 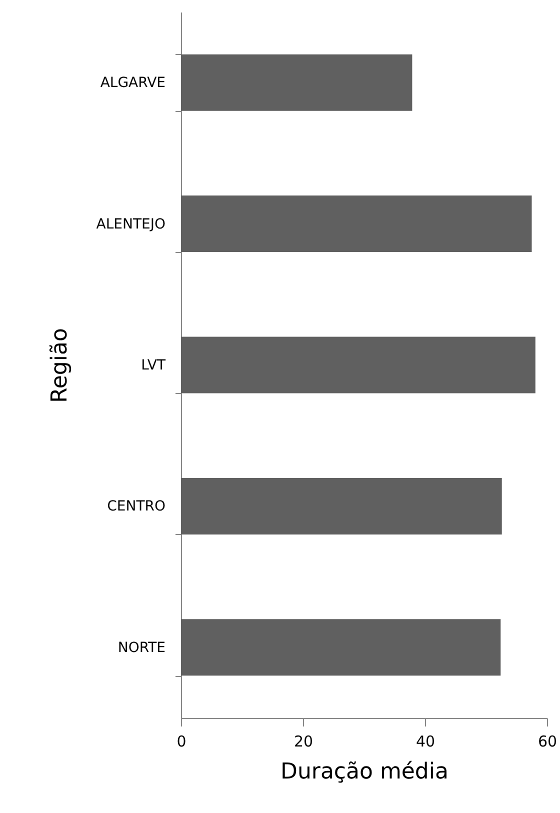 I want to click on x-tick-label: 60, so click(x=548, y=741).